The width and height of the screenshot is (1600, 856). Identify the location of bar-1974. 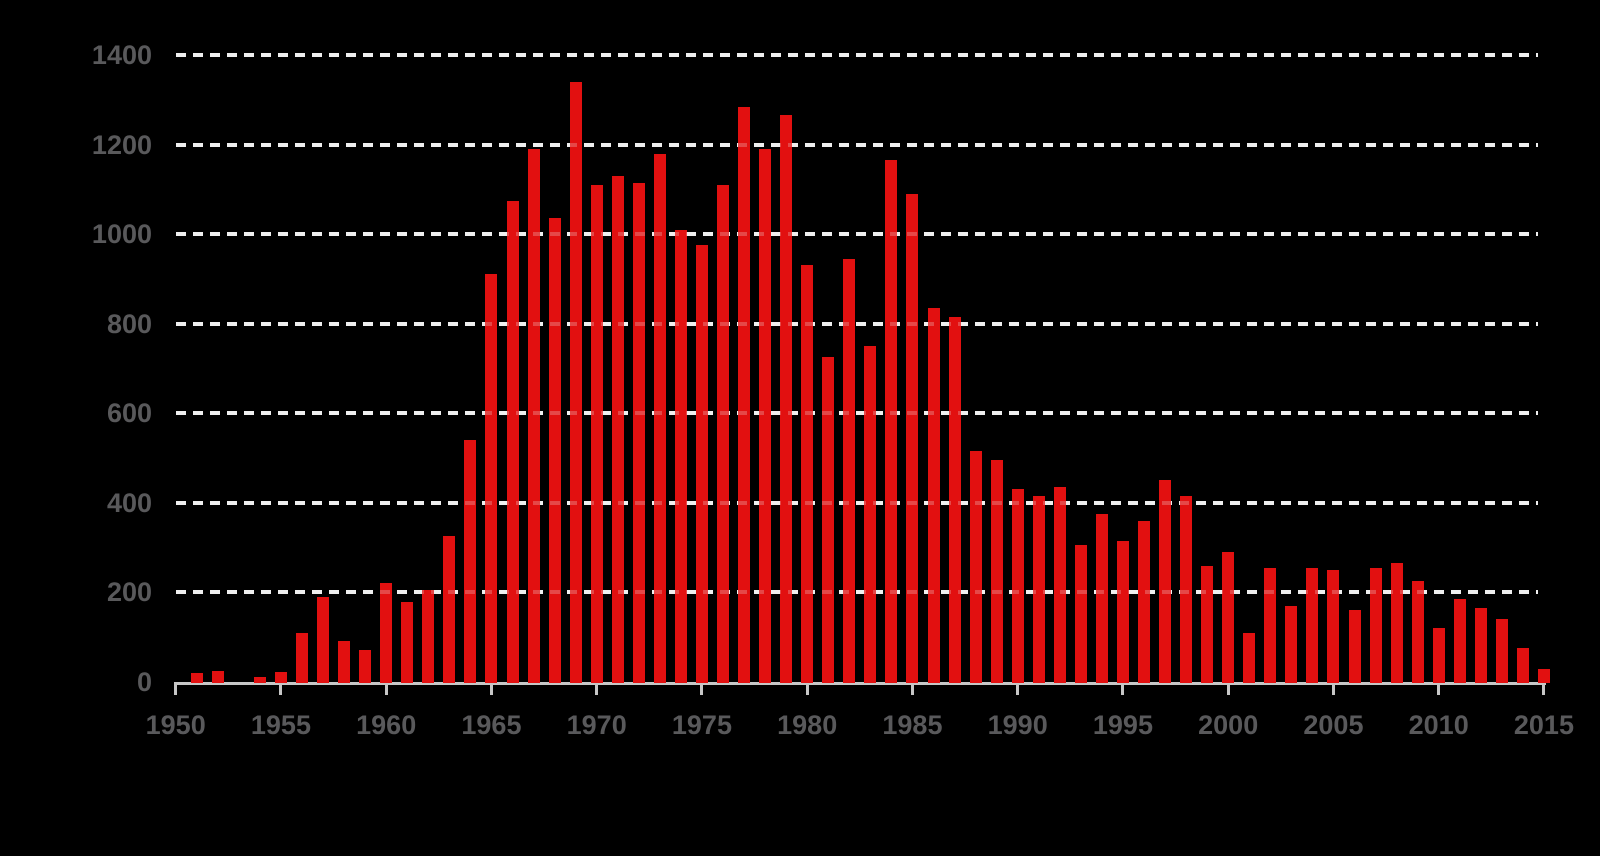
(680, 456).